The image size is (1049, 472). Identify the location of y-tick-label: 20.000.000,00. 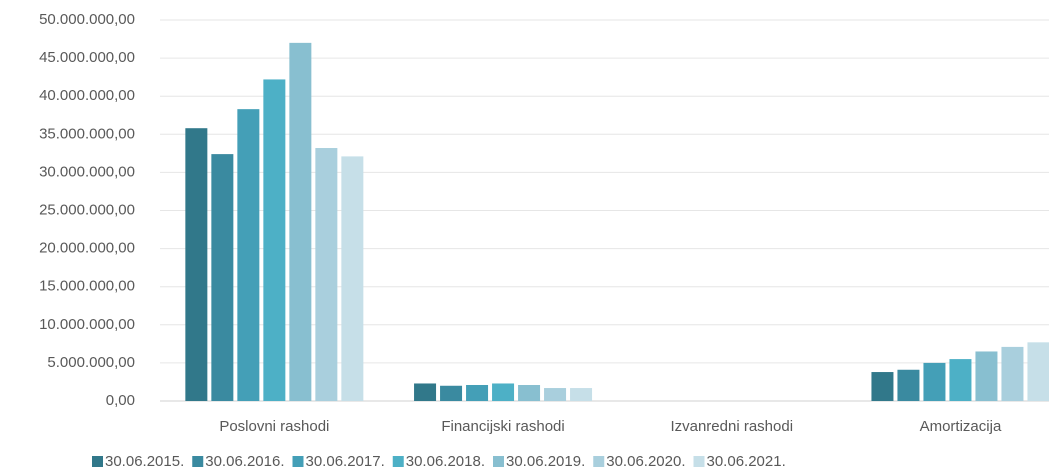
(87, 248).